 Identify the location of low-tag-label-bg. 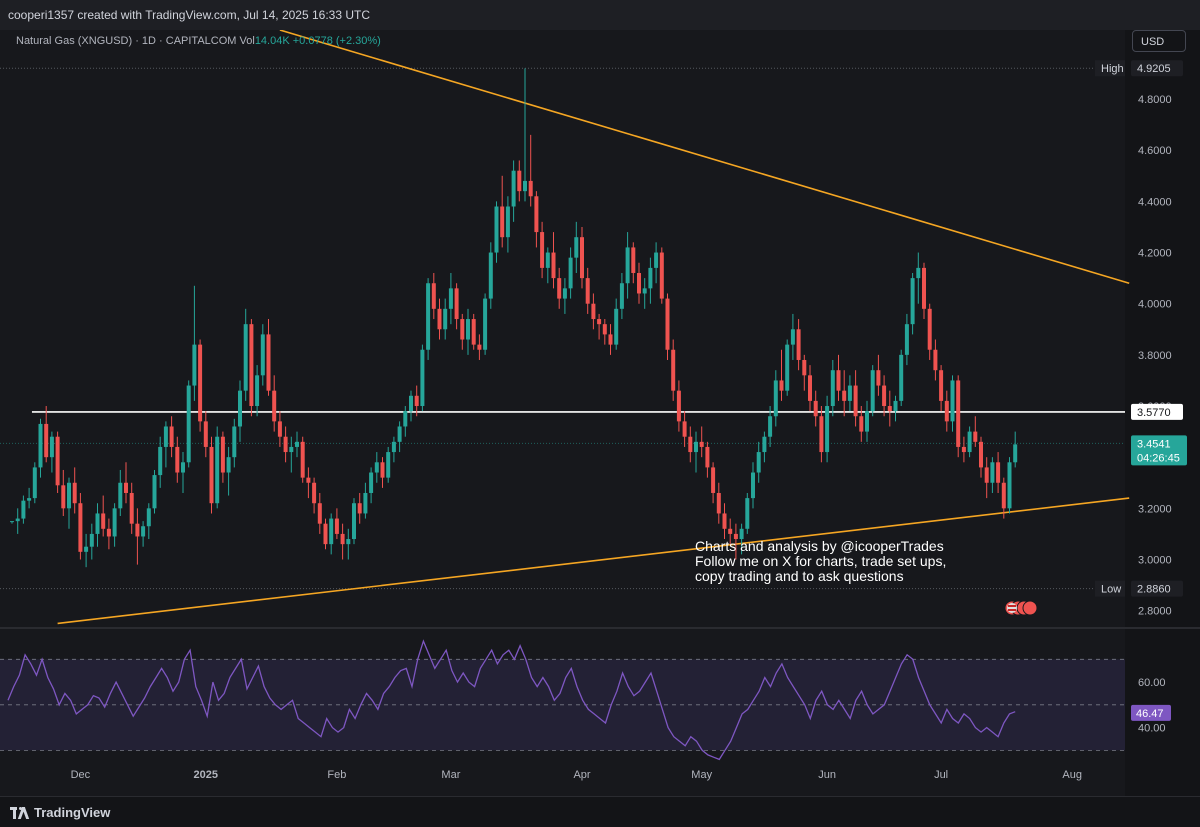
(1110, 588).